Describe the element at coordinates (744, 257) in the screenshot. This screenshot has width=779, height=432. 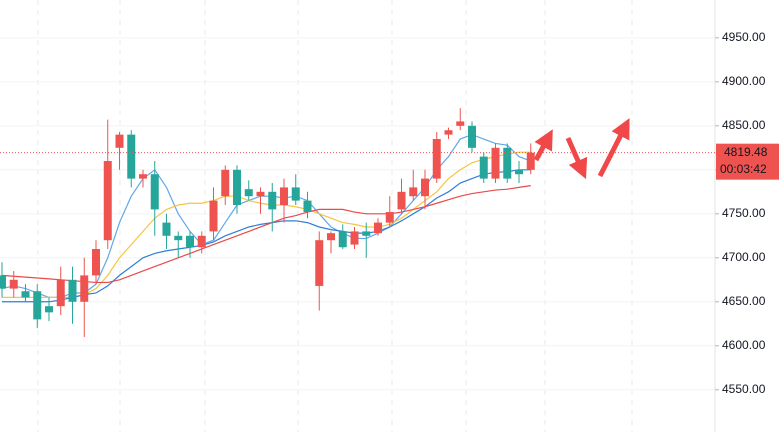
I see `y-tick-label: 4700.00` at that location.